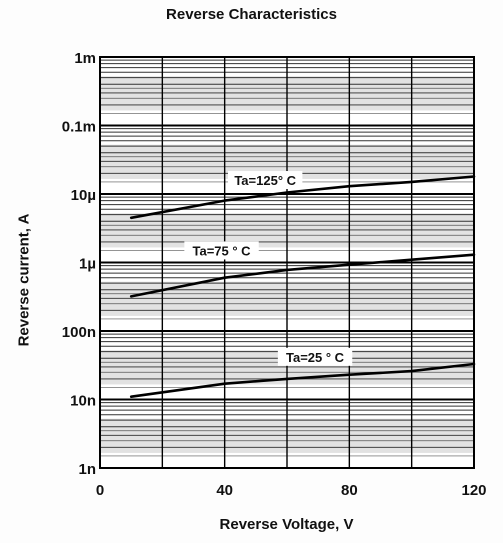 The height and width of the screenshot is (543, 503). What do you see at coordinates (87, 469) in the screenshot?
I see `y-tick-label: 1n` at bounding box center [87, 469].